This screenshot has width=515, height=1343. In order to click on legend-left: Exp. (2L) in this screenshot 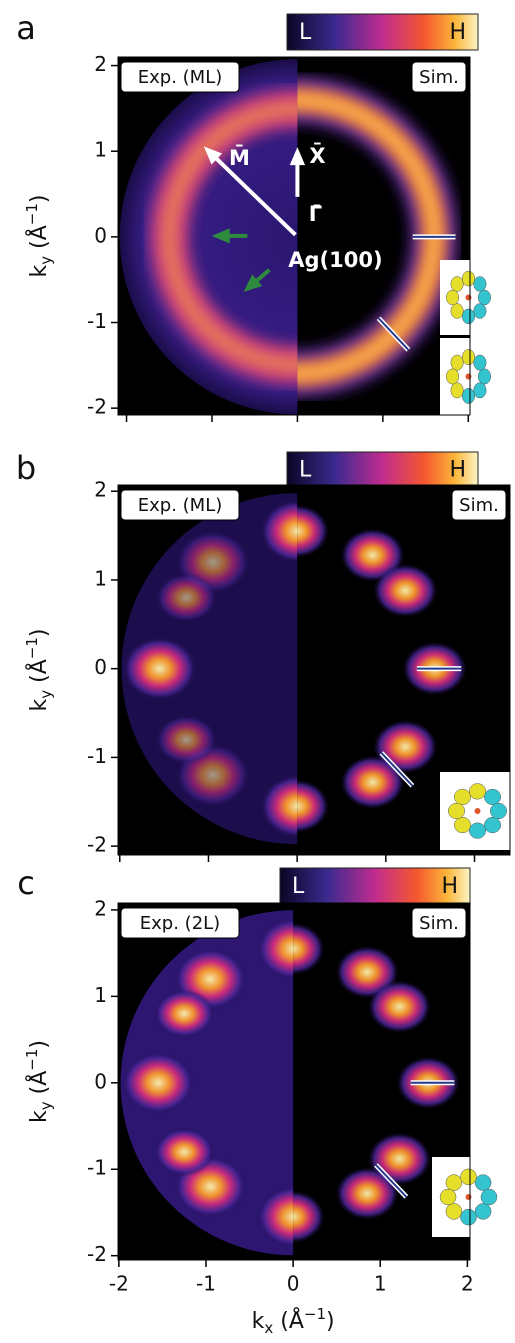, I will do `click(180, 923)`.